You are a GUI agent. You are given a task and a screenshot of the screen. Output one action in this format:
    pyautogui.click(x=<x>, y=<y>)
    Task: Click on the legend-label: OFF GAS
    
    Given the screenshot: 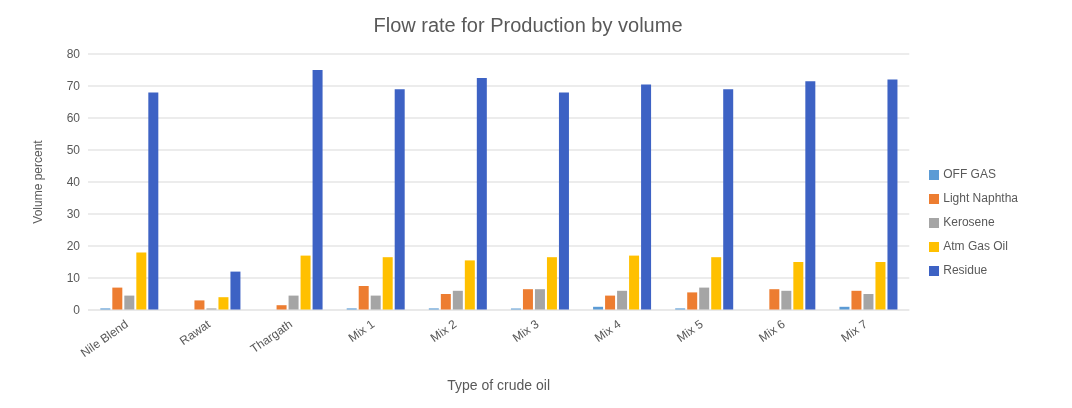 What is the action you would take?
    pyautogui.click(x=969, y=174)
    